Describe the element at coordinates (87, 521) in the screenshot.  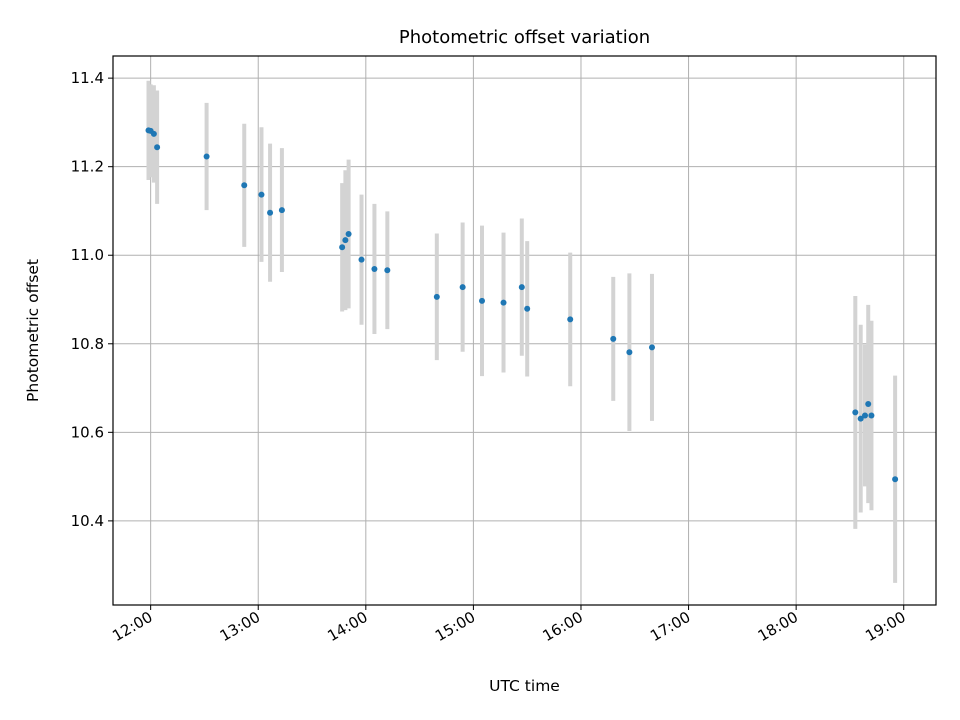
I see `y-tick-label: 10.4` at that location.